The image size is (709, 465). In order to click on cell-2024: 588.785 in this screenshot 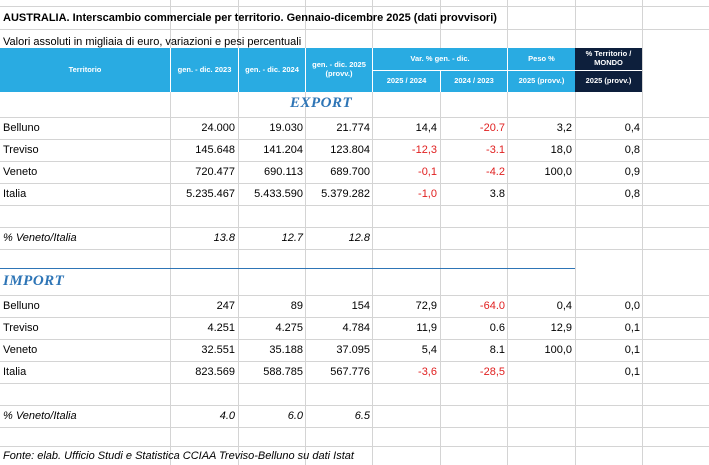, I will do `click(283, 372)`.